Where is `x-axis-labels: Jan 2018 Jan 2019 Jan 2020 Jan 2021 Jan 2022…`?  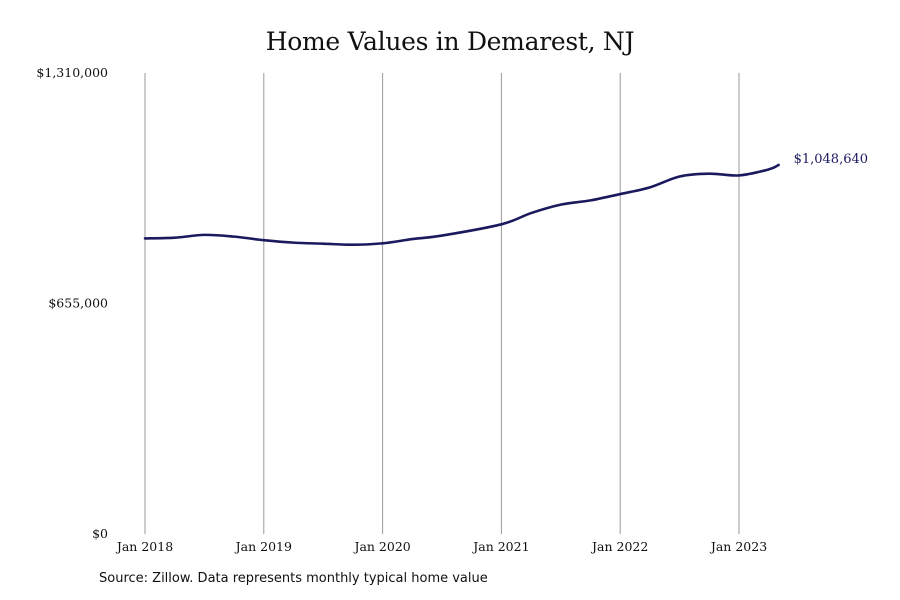
x-axis-labels: Jan 2018 Jan 2019 Jan 2020 Jan 2021 Jan 2022… is located at coordinates (441, 546).